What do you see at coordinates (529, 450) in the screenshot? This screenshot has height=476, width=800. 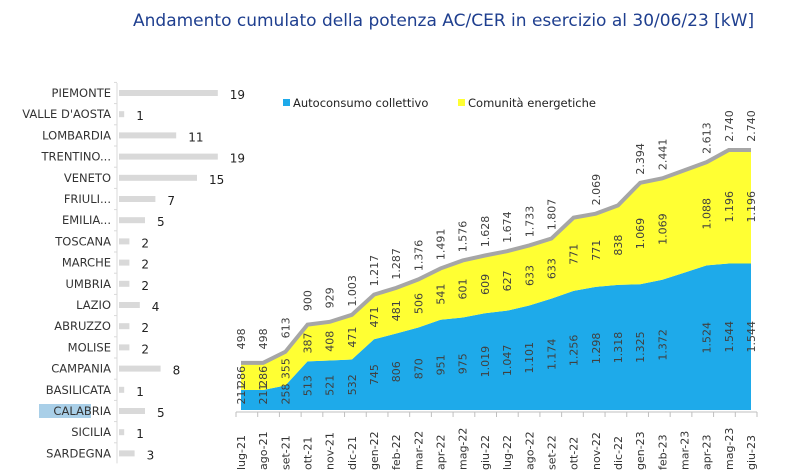 I see `x-tick-label: ago-22` at bounding box center [529, 450].